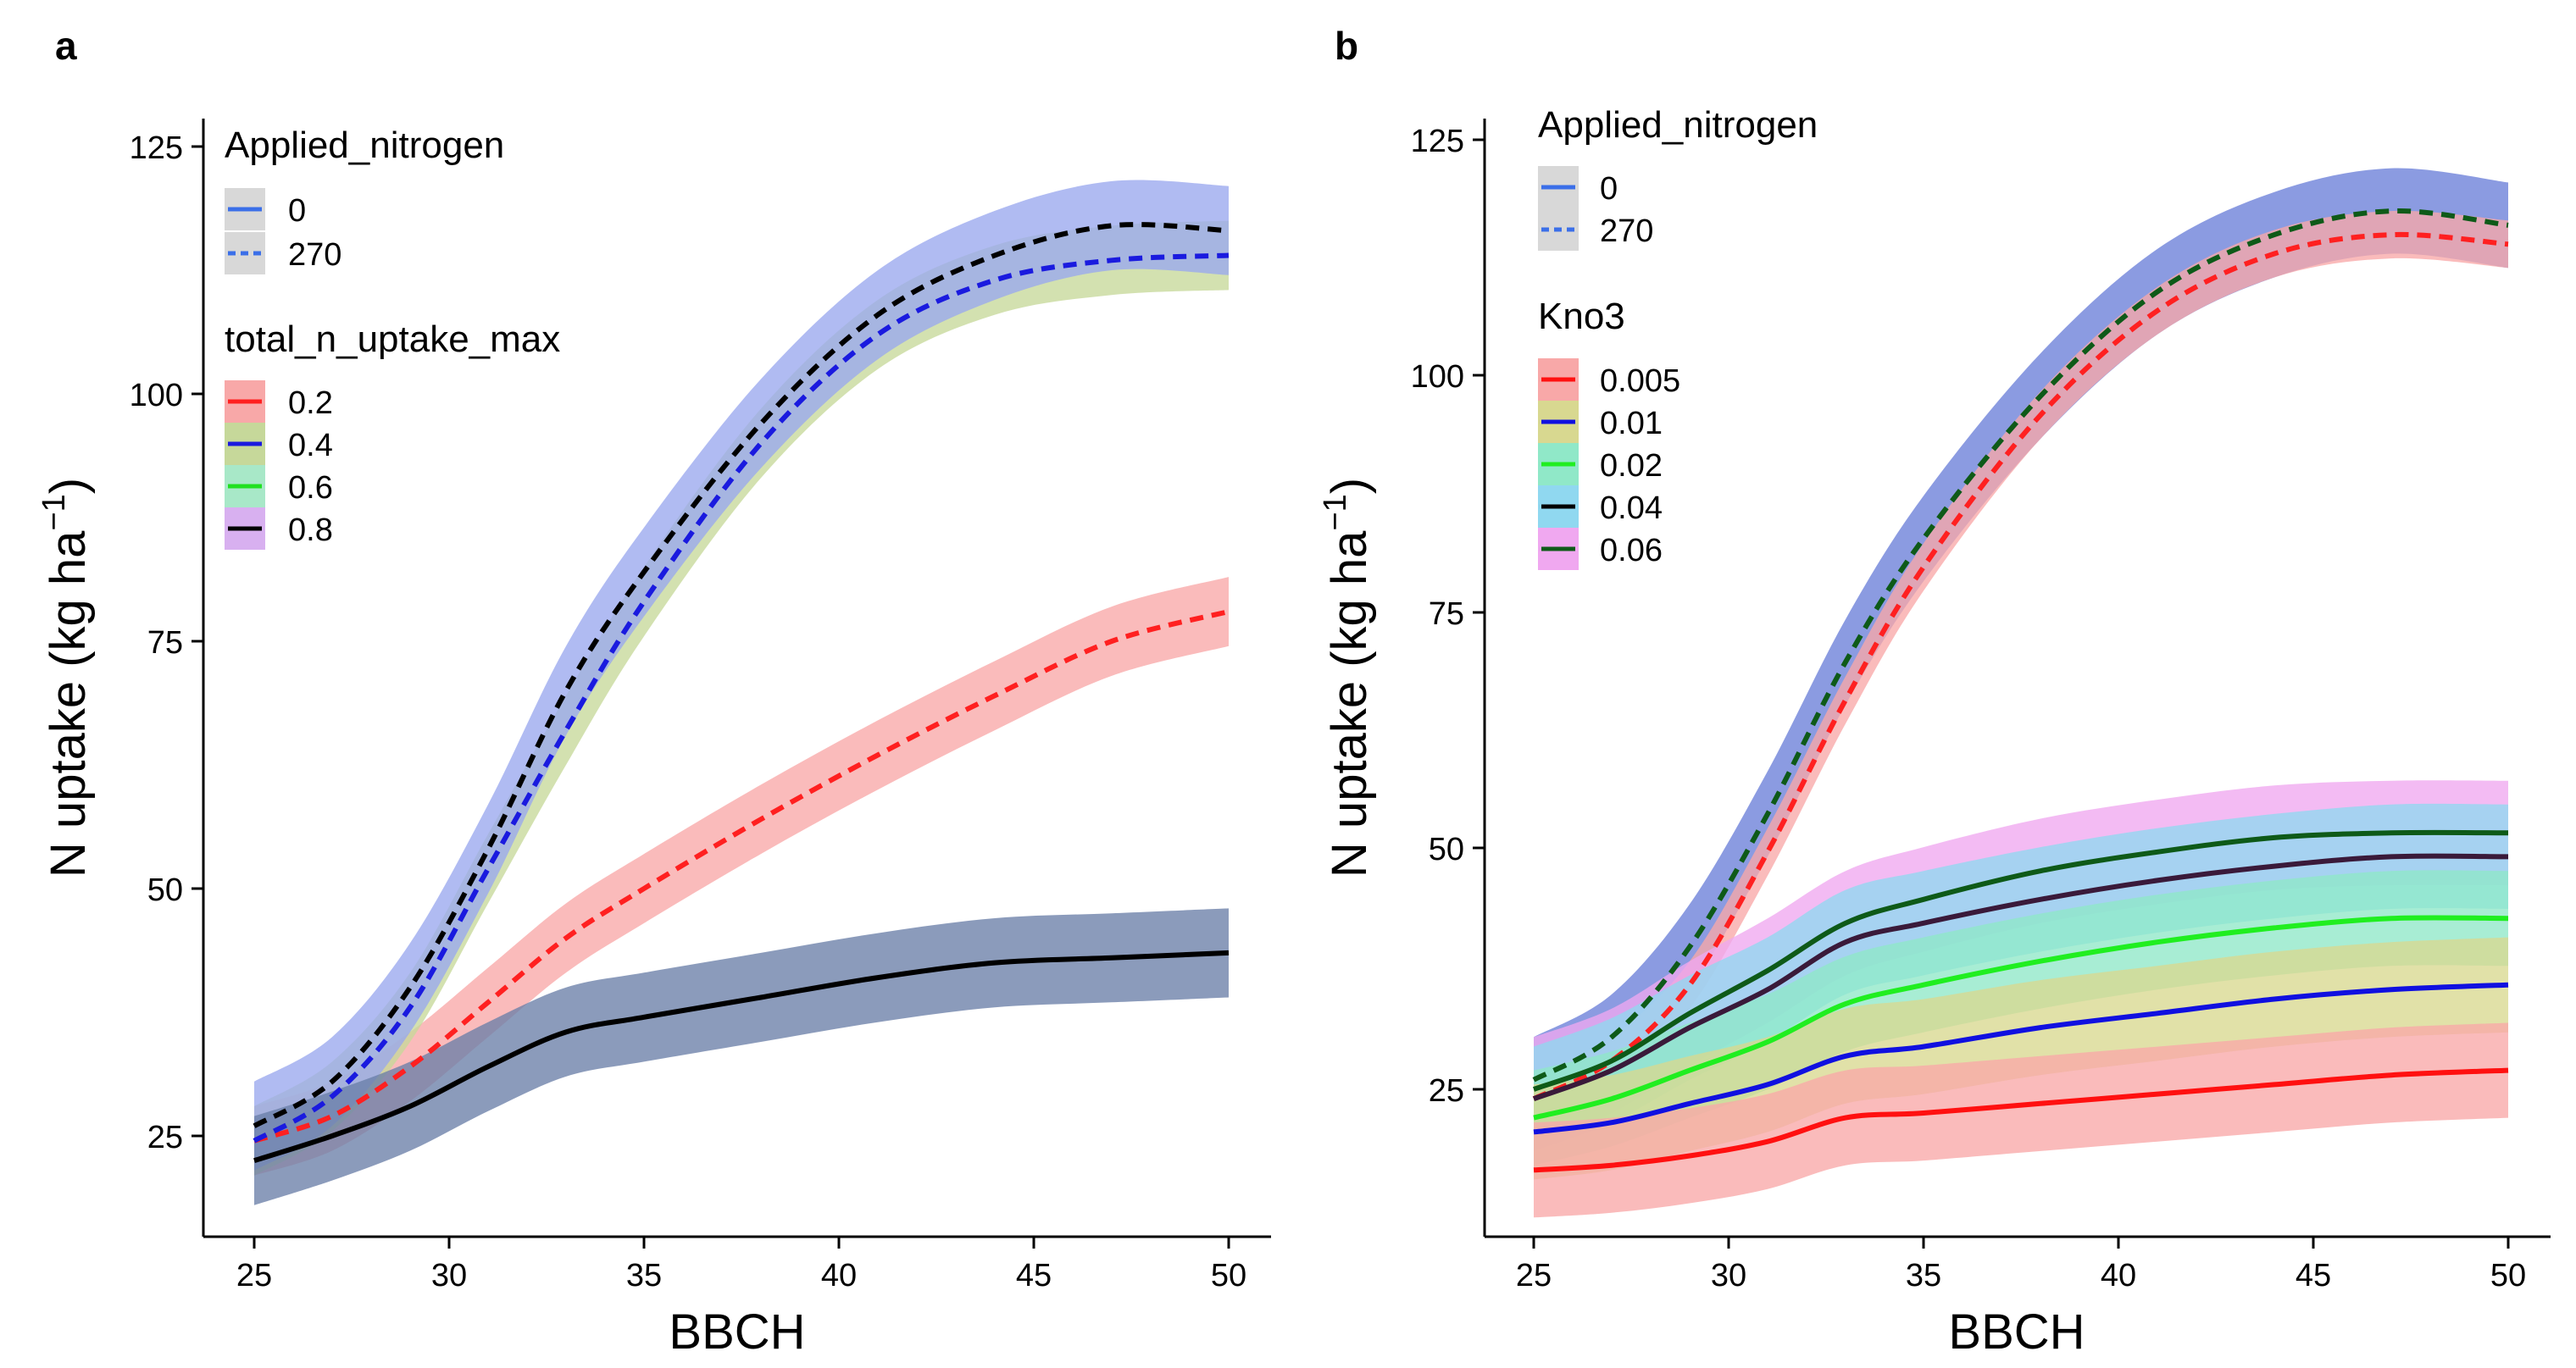 The height and width of the screenshot is (1368, 2576). Describe the element at coordinates (1437, 377) in the screenshot. I see `y-tick-label-b: 100` at that location.